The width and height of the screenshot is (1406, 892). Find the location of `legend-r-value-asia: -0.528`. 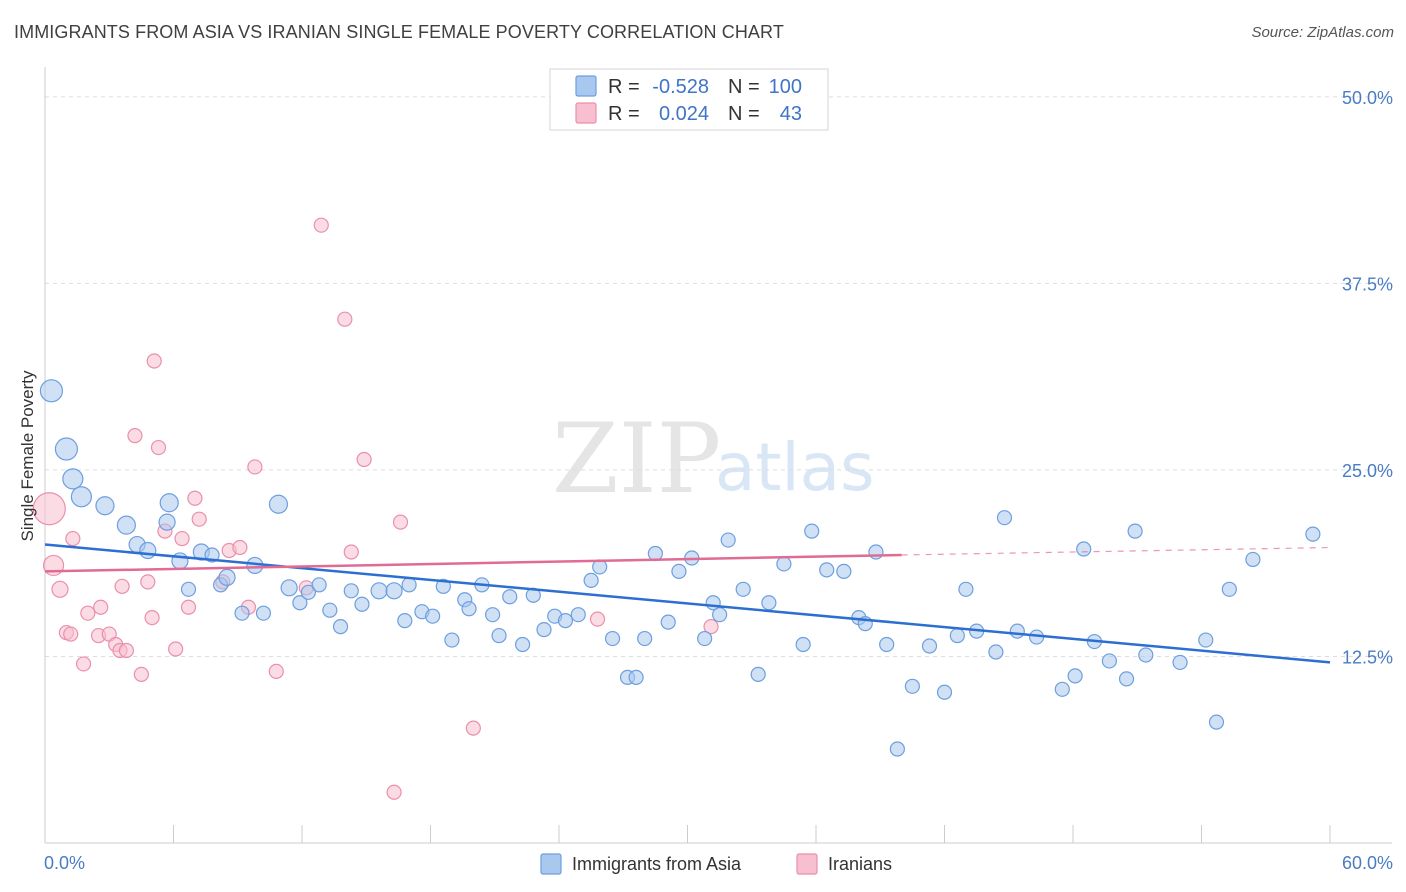

legend-r-value-asia: -0.528 is located at coordinates (680, 87).